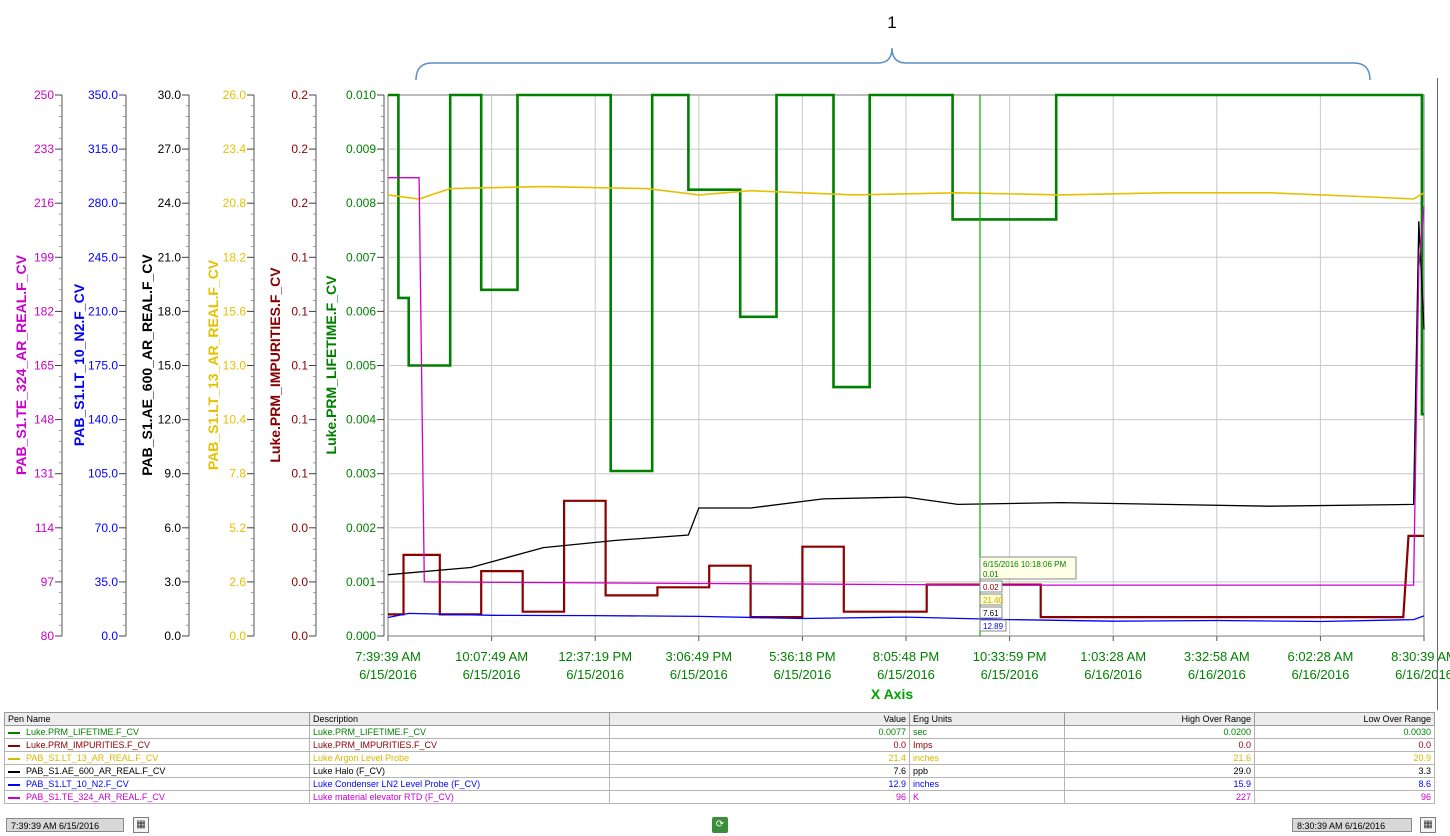 The width and height of the screenshot is (1450, 836). Describe the element at coordinates (65, 825) in the screenshot. I see `start-time-field: 7:39:39 AM 6/15/2016` at that location.